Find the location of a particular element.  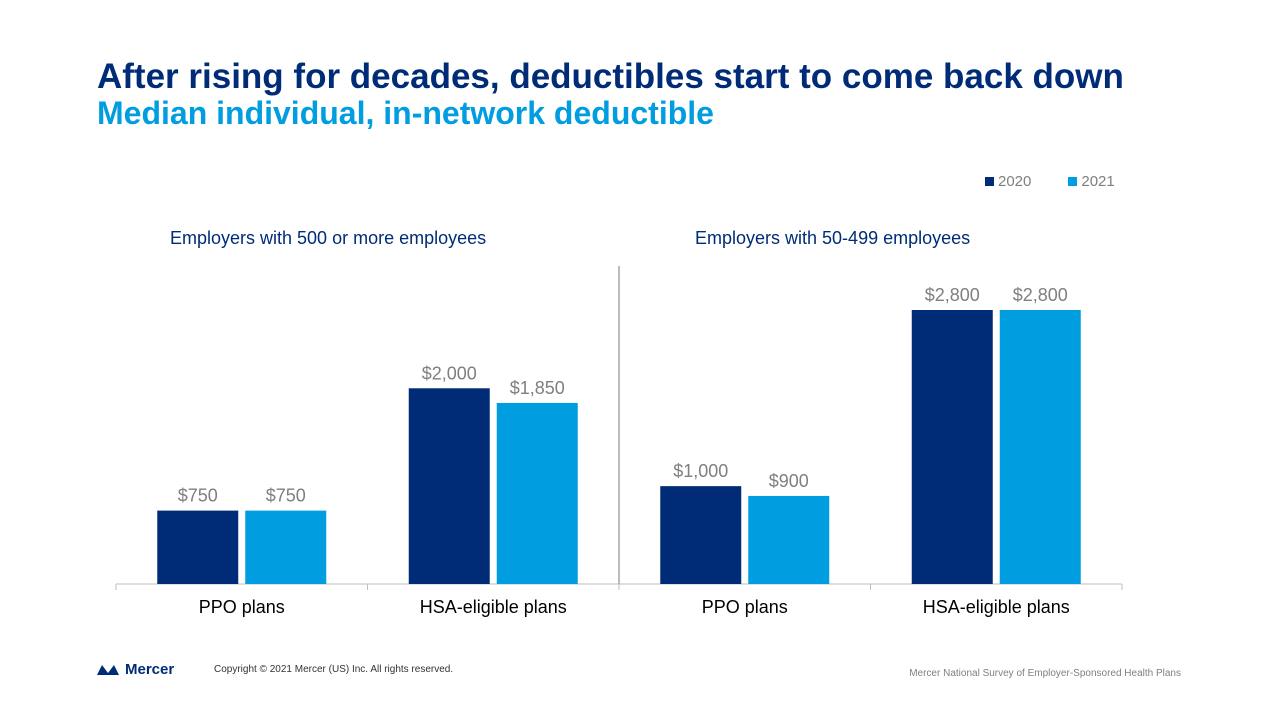

legend-item-2021: 2021 is located at coordinates (1091, 181).